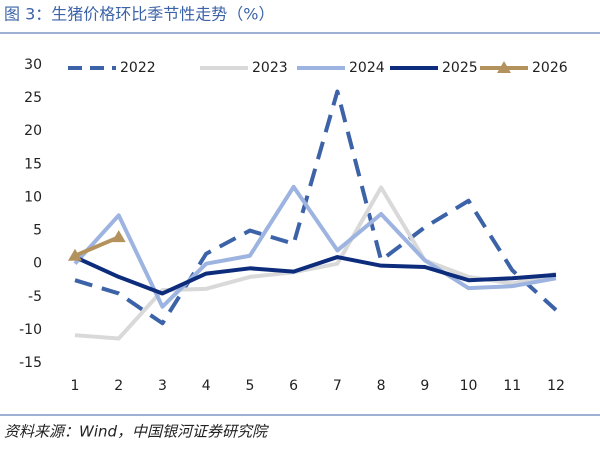 The image size is (600, 449). Describe the element at coordinates (33, 164) in the screenshot. I see `y-tick-label: 15` at that location.